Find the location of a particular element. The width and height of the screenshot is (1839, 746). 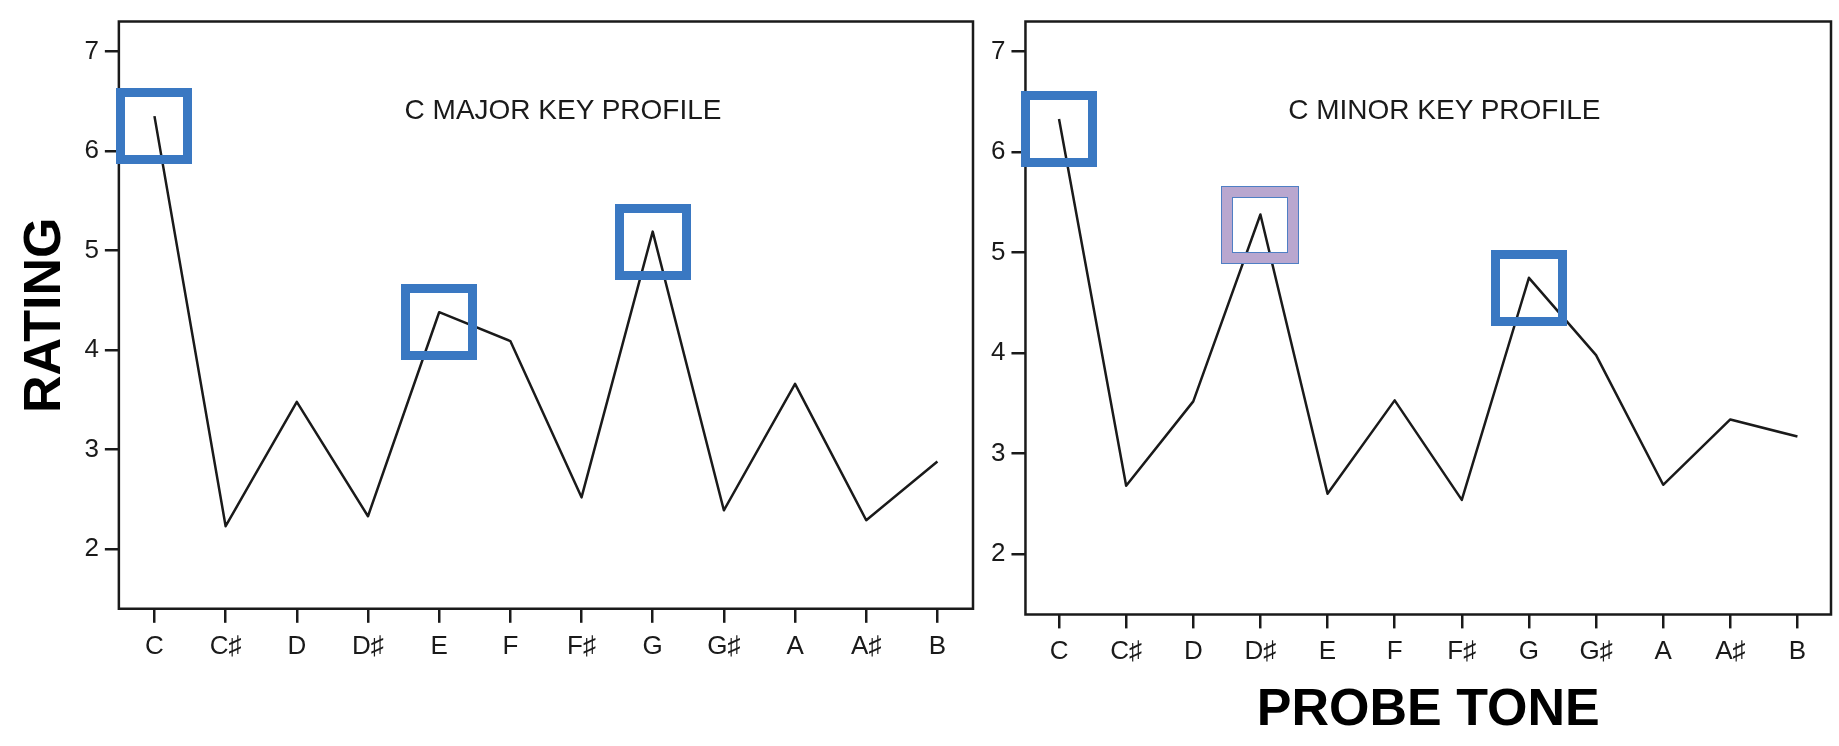

text: C MAJOR KEY PROFILE is located at coordinates (563, 110).